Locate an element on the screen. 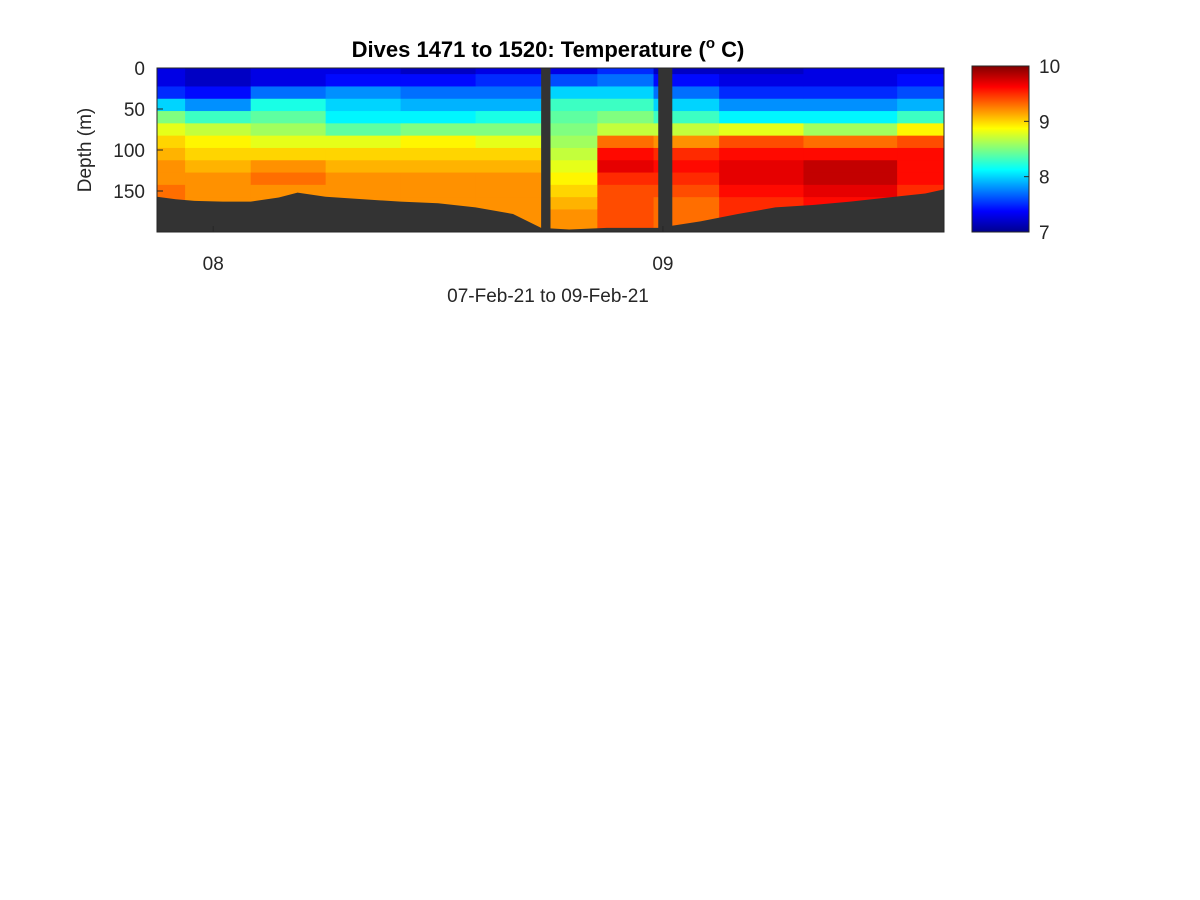  y-tick-label: 100 is located at coordinates (129, 151).